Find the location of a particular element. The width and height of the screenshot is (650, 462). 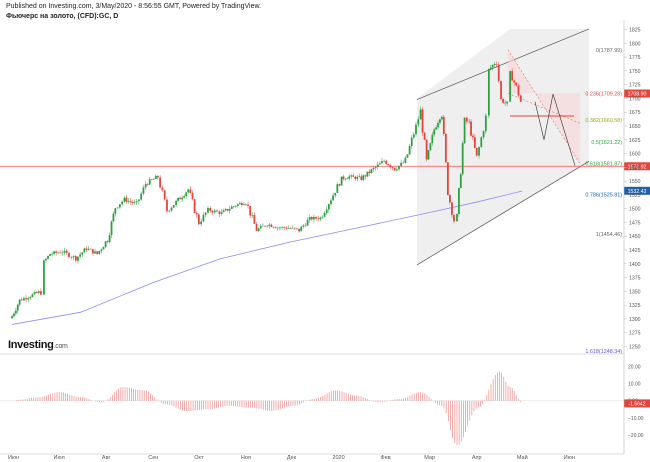

projection-zigzag is located at coordinates (555, 129).